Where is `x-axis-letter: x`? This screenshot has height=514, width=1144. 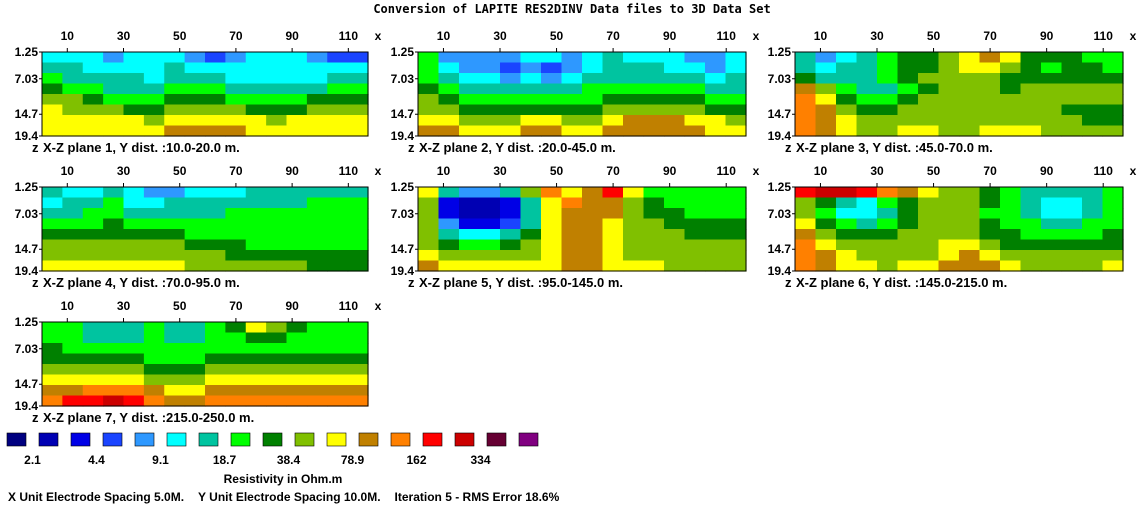 x-axis-letter: x is located at coordinates (1133, 171).